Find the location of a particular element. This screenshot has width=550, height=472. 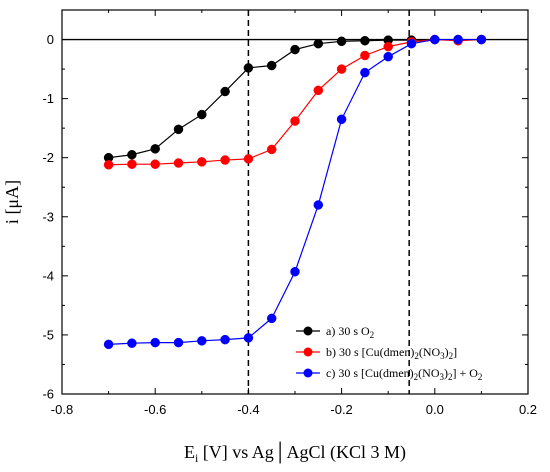

x-tick-label: 0.2 is located at coordinates (528, 409).